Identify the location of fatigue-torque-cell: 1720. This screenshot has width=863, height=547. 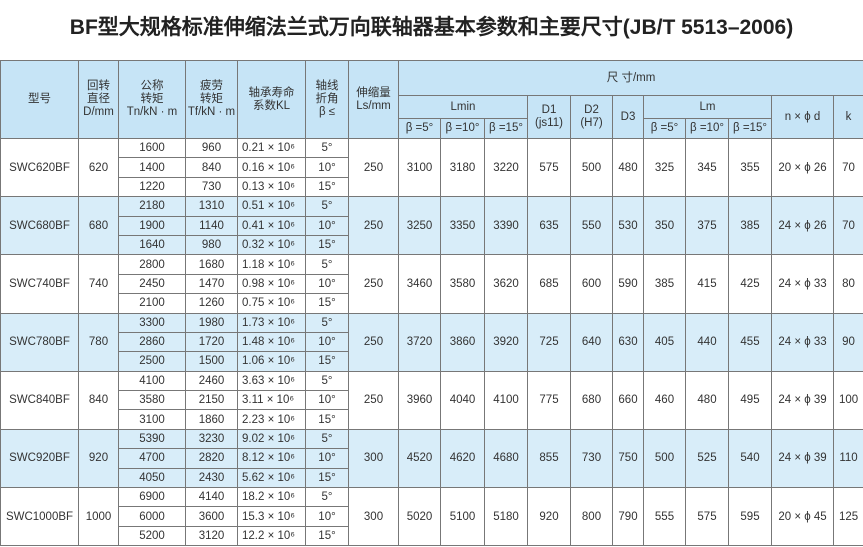
(211, 342).